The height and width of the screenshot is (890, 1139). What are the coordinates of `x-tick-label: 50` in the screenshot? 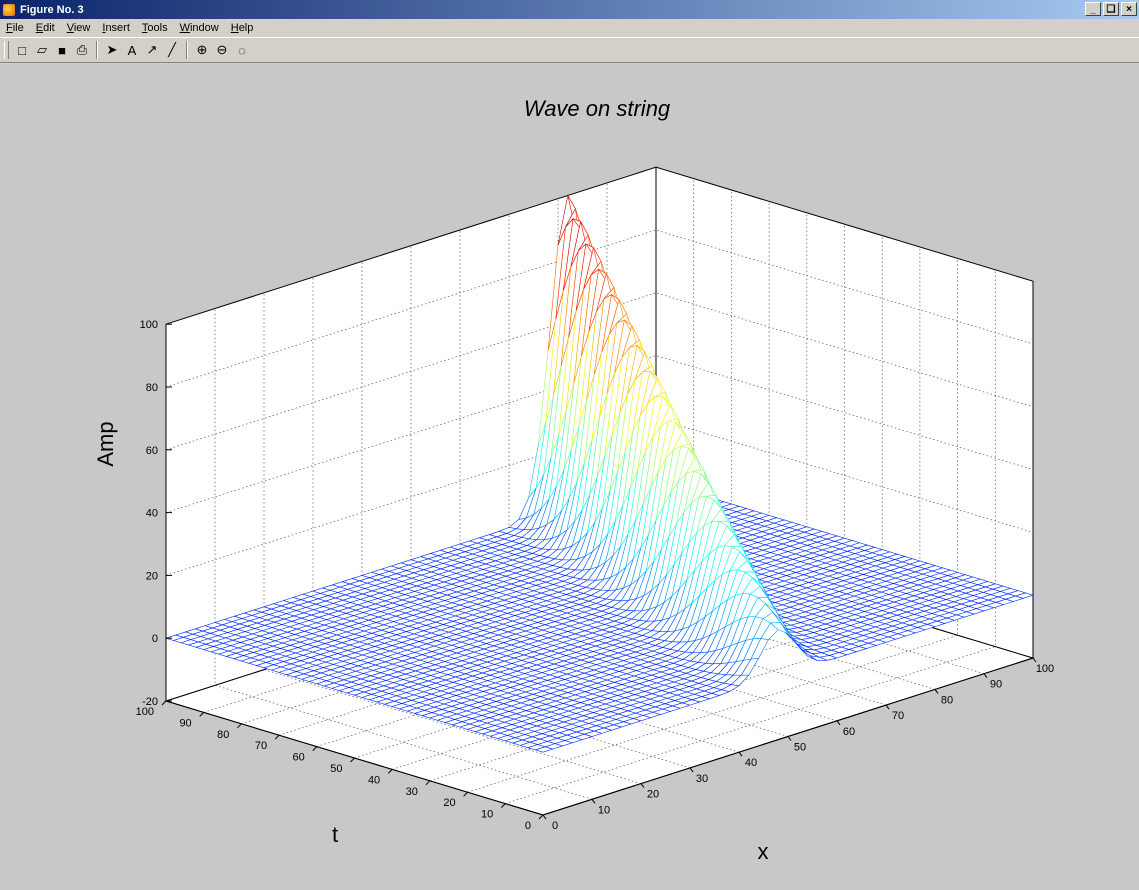 It's located at (800, 748).